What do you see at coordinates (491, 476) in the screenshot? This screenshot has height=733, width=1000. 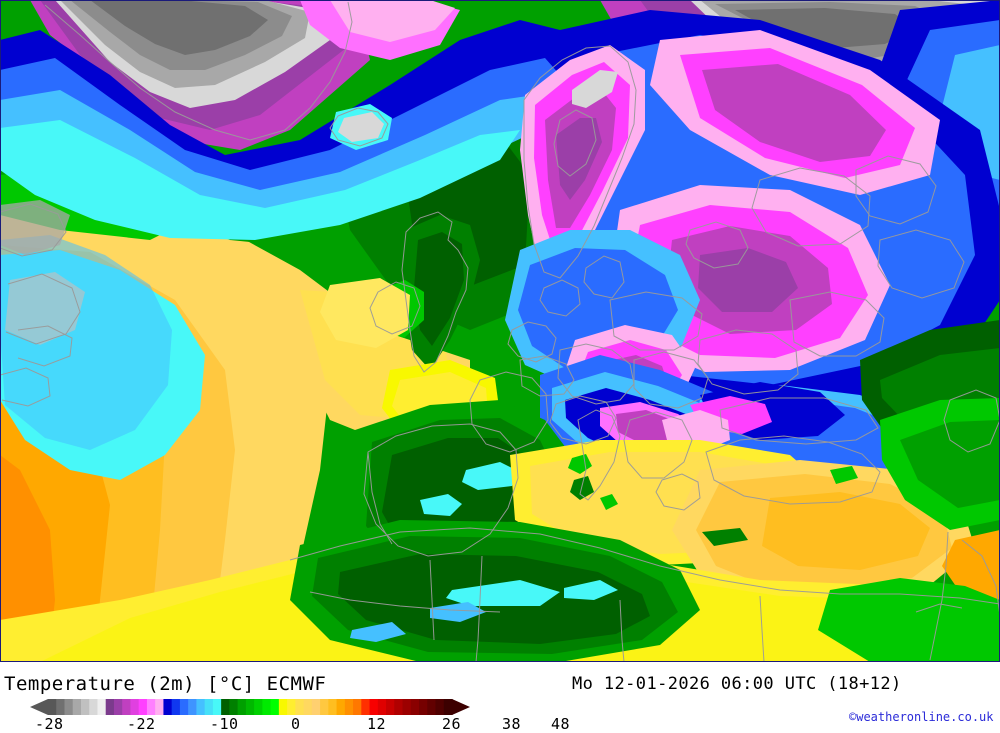 I see `pyrenees-cyan` at bounding box center [491, 476].